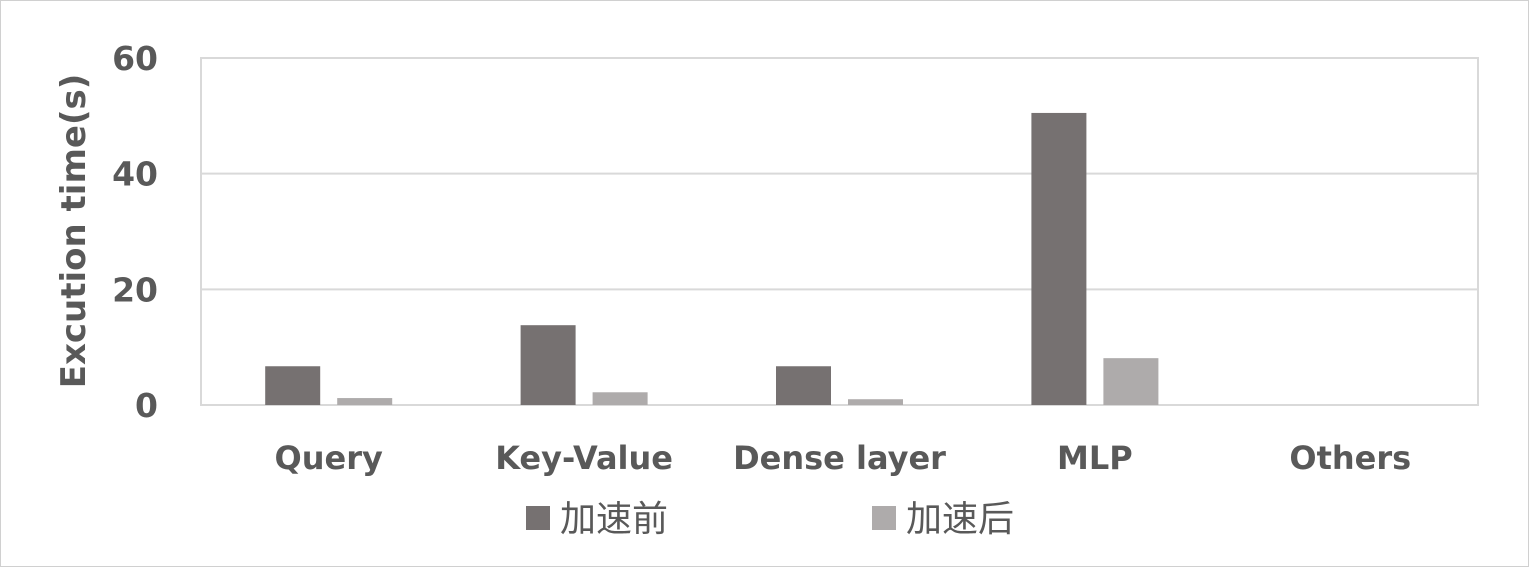 The width and height of the screenshot is (1529, 568). I want to click on x-category-label: Dense layer, so click(839, 458).